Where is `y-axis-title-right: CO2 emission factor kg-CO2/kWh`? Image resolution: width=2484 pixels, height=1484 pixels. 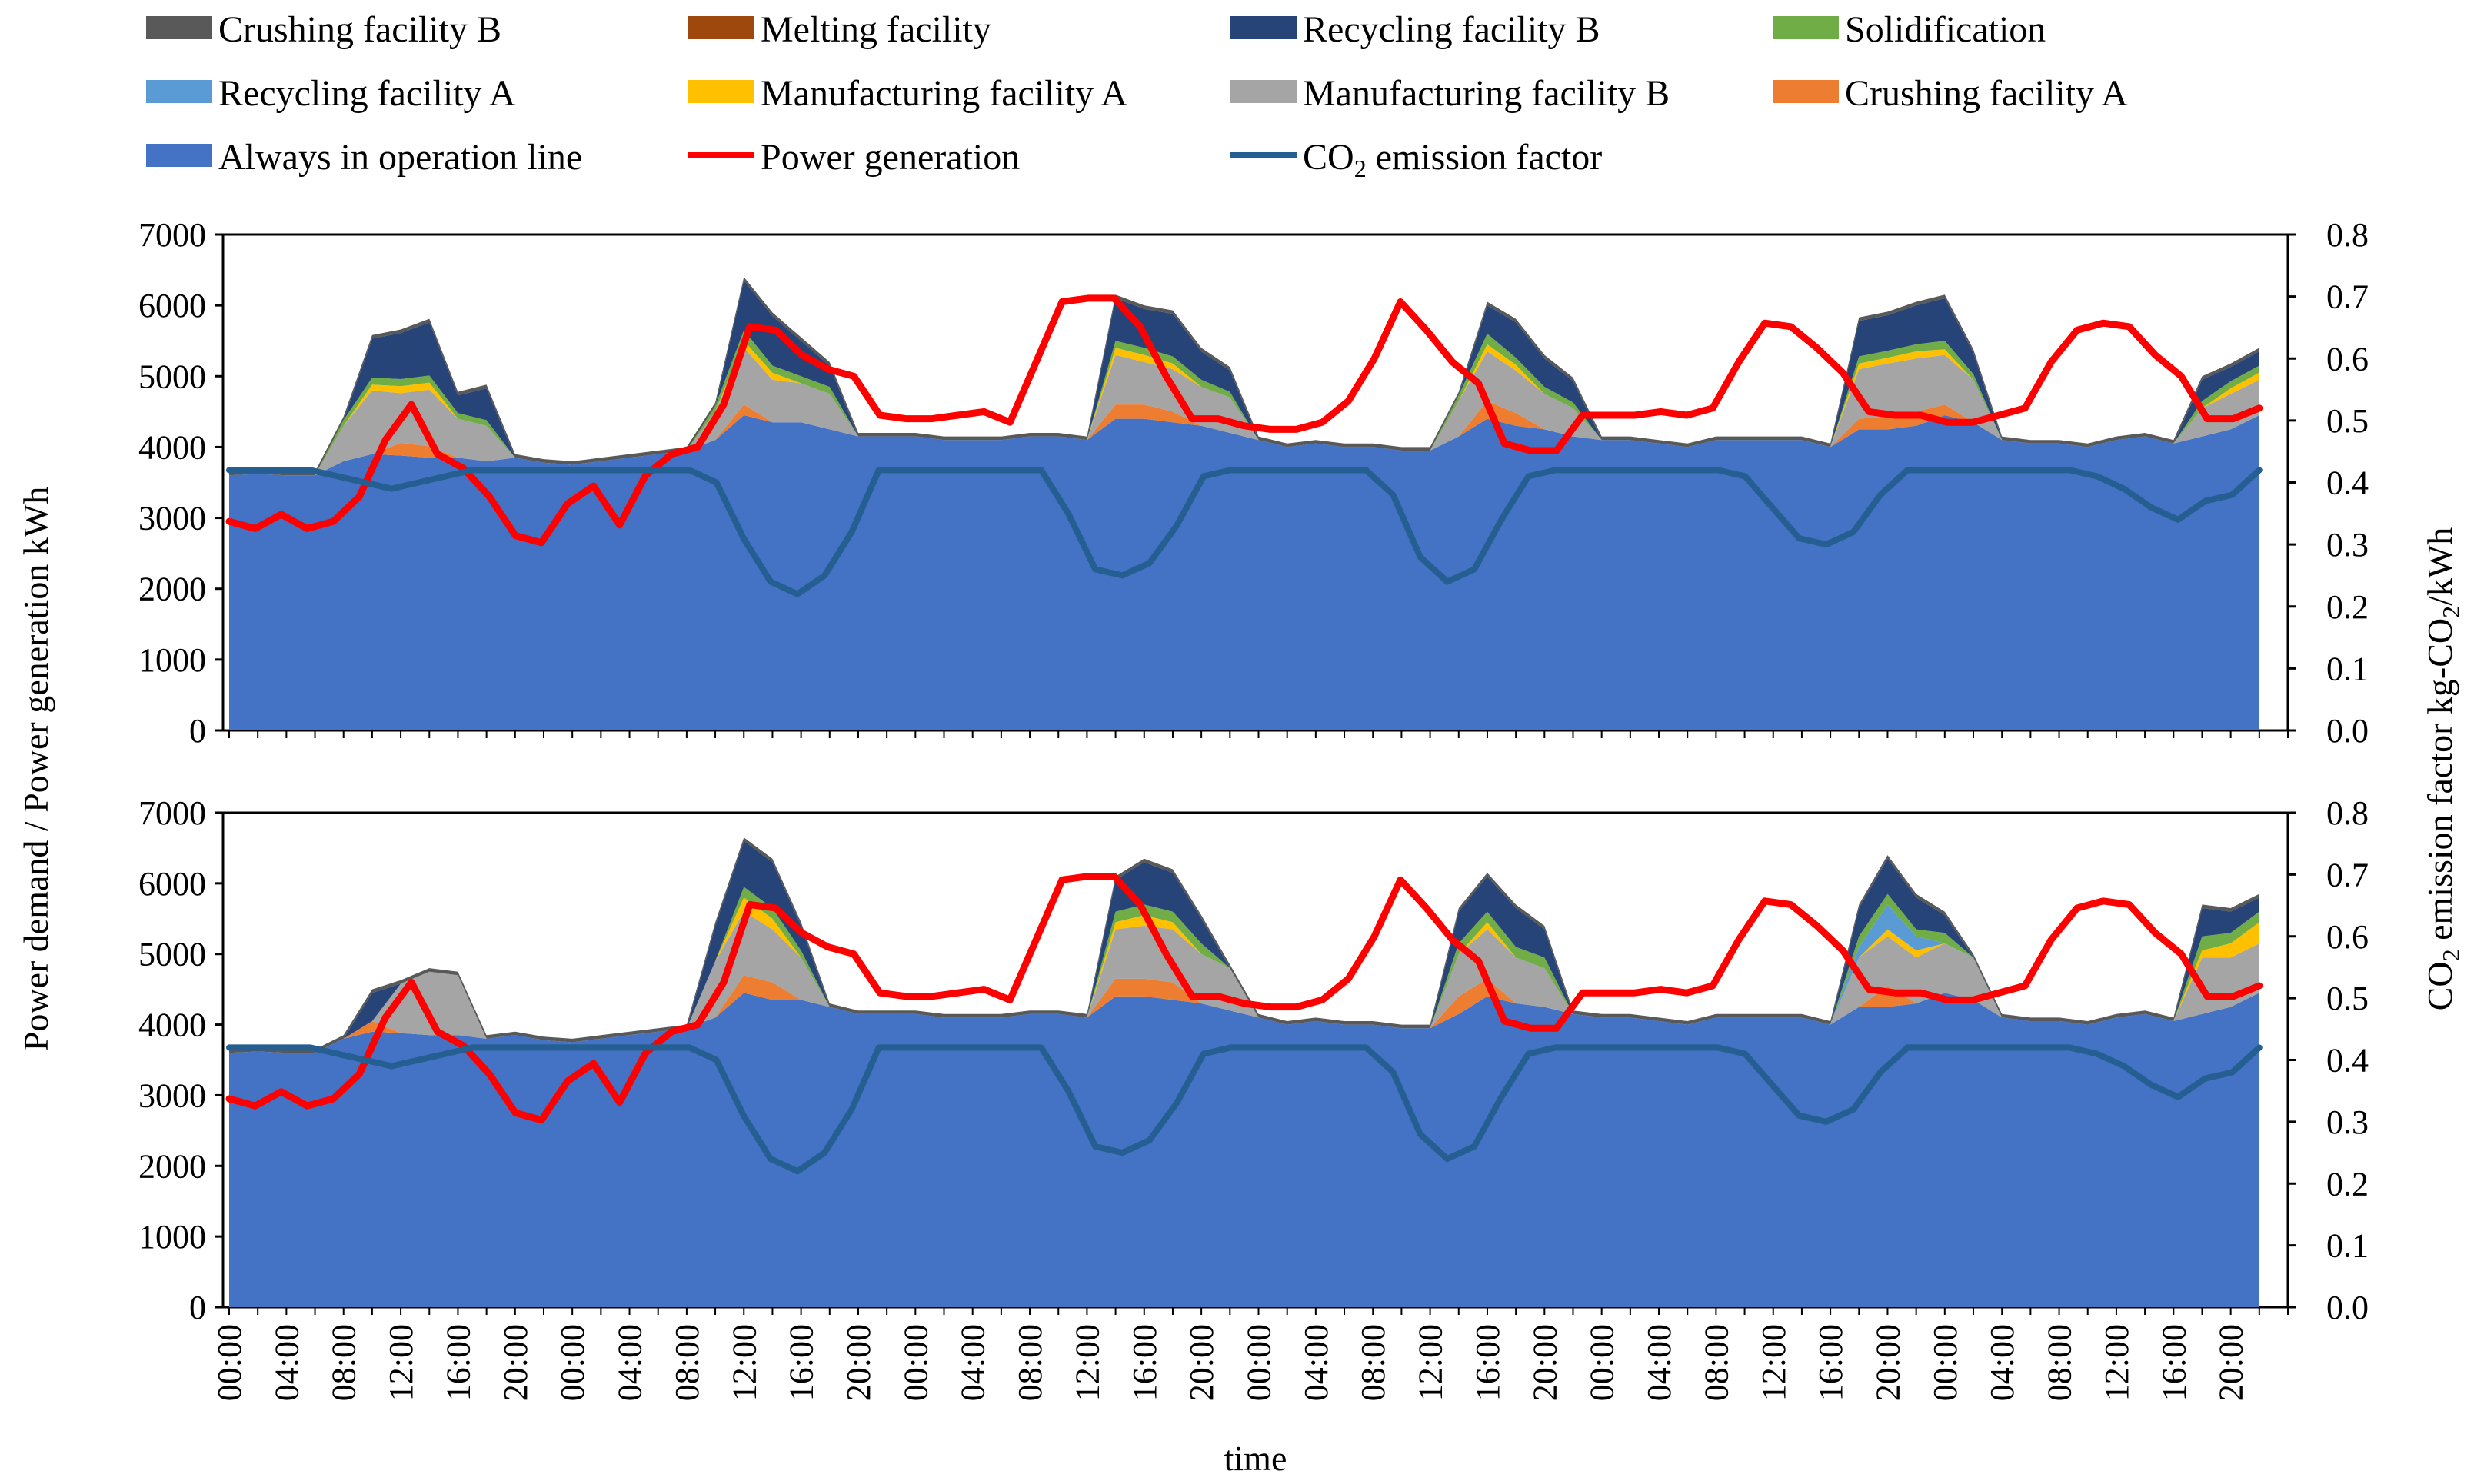
y-axis-title-right: CO2 emission factor kg-CO2/kWh is located at coordinates (2442, 769).